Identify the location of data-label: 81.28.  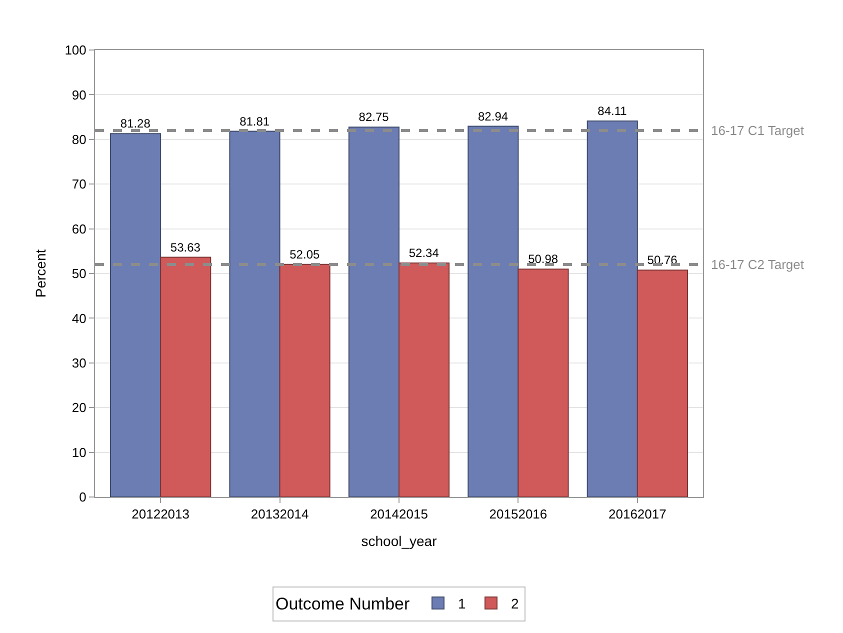
(135, 123).